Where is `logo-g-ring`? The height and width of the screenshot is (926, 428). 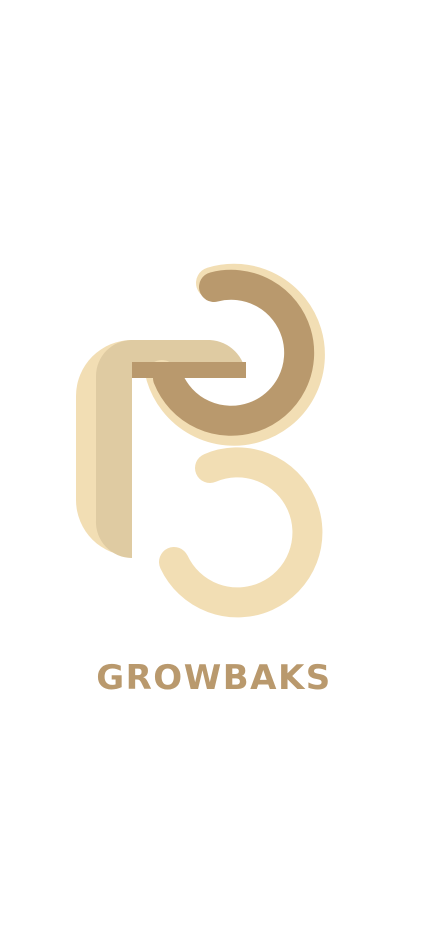
logo-g-ring is located at coordinates (234, 352).